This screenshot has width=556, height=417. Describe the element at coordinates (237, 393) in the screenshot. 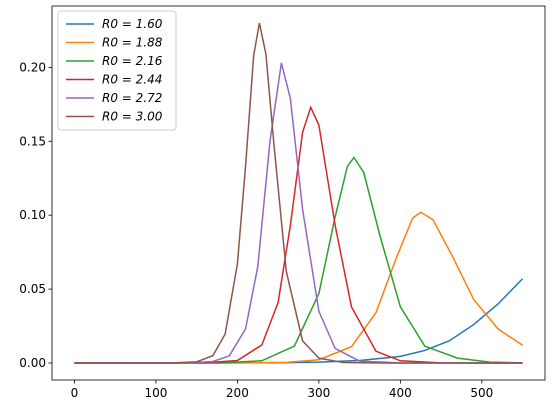

I see `x-tick-label: 200` at that location.